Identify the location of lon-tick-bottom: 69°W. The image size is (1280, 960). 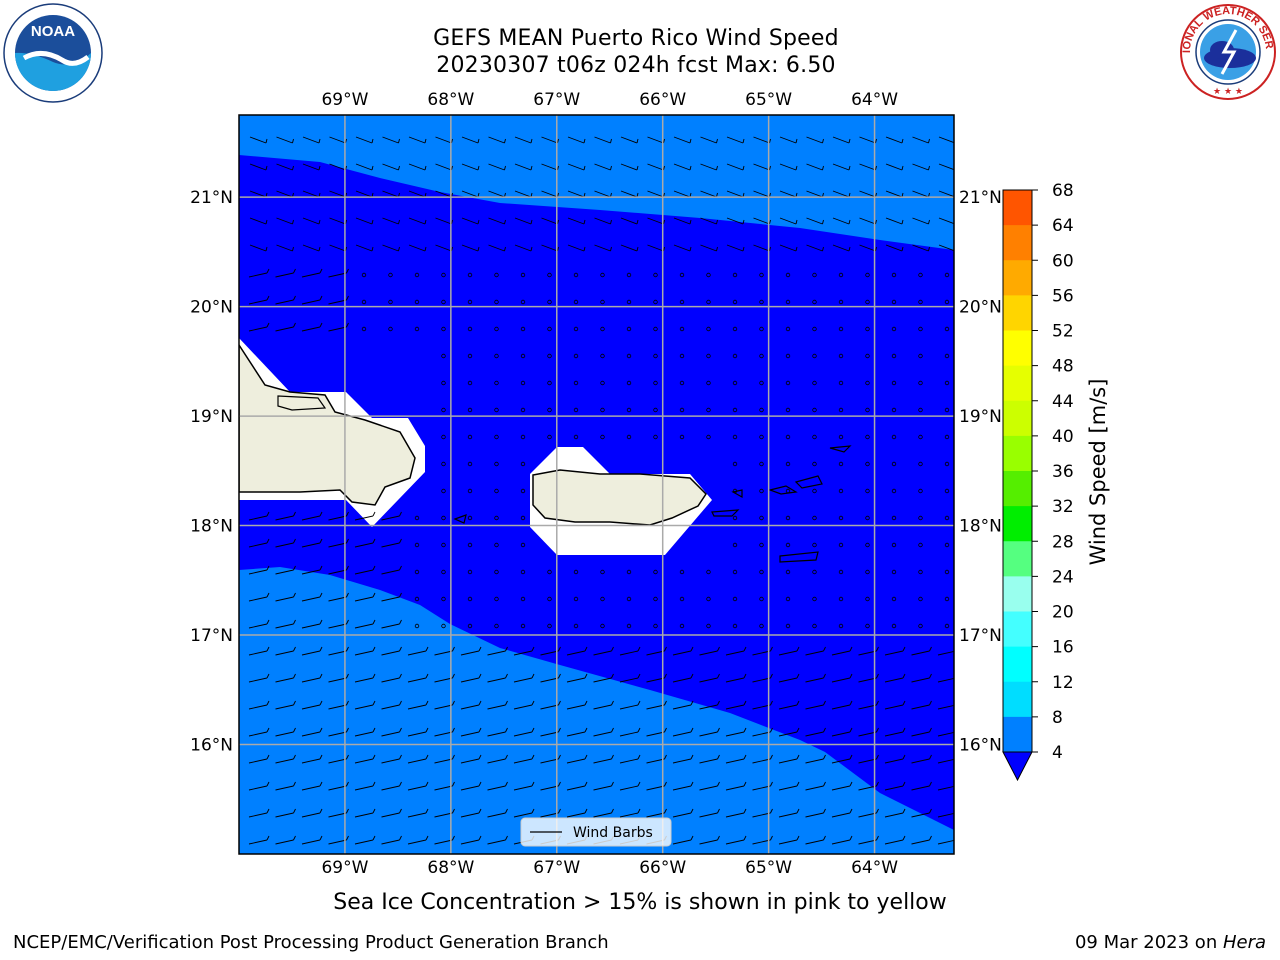
(344, 868).